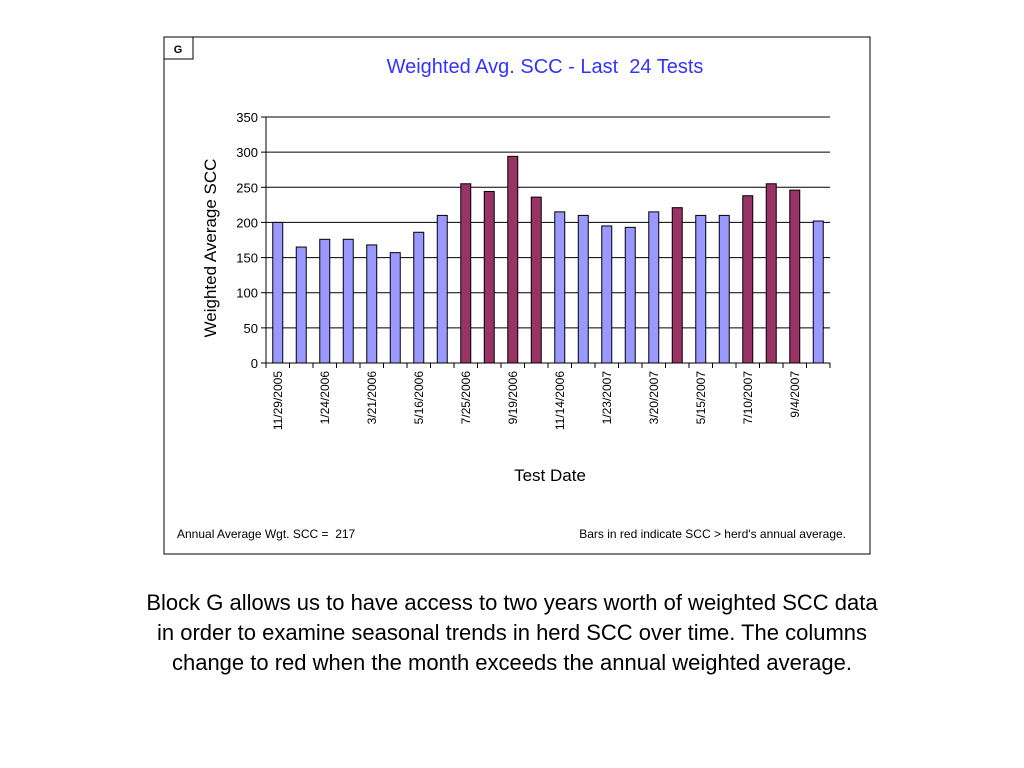 The width and height of the screenshot is (1024, 768). I want to click on x-axis-label: Test Date, so click(550, 475).